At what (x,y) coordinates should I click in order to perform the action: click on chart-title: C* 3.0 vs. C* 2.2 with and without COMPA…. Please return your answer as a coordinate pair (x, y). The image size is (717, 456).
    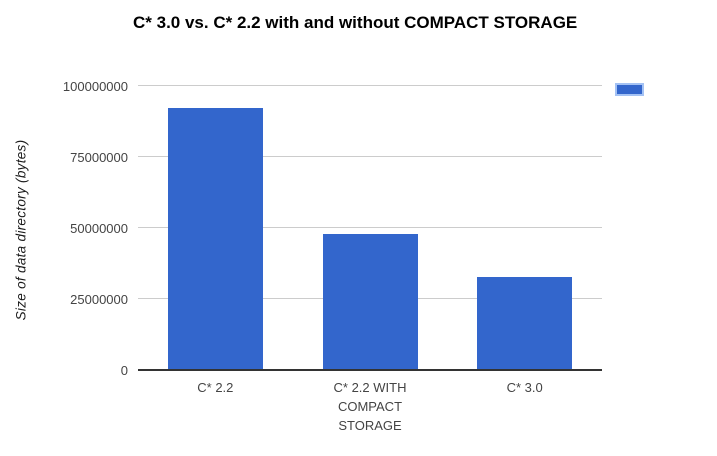
    Looking at the image, I should click on (355, 22).